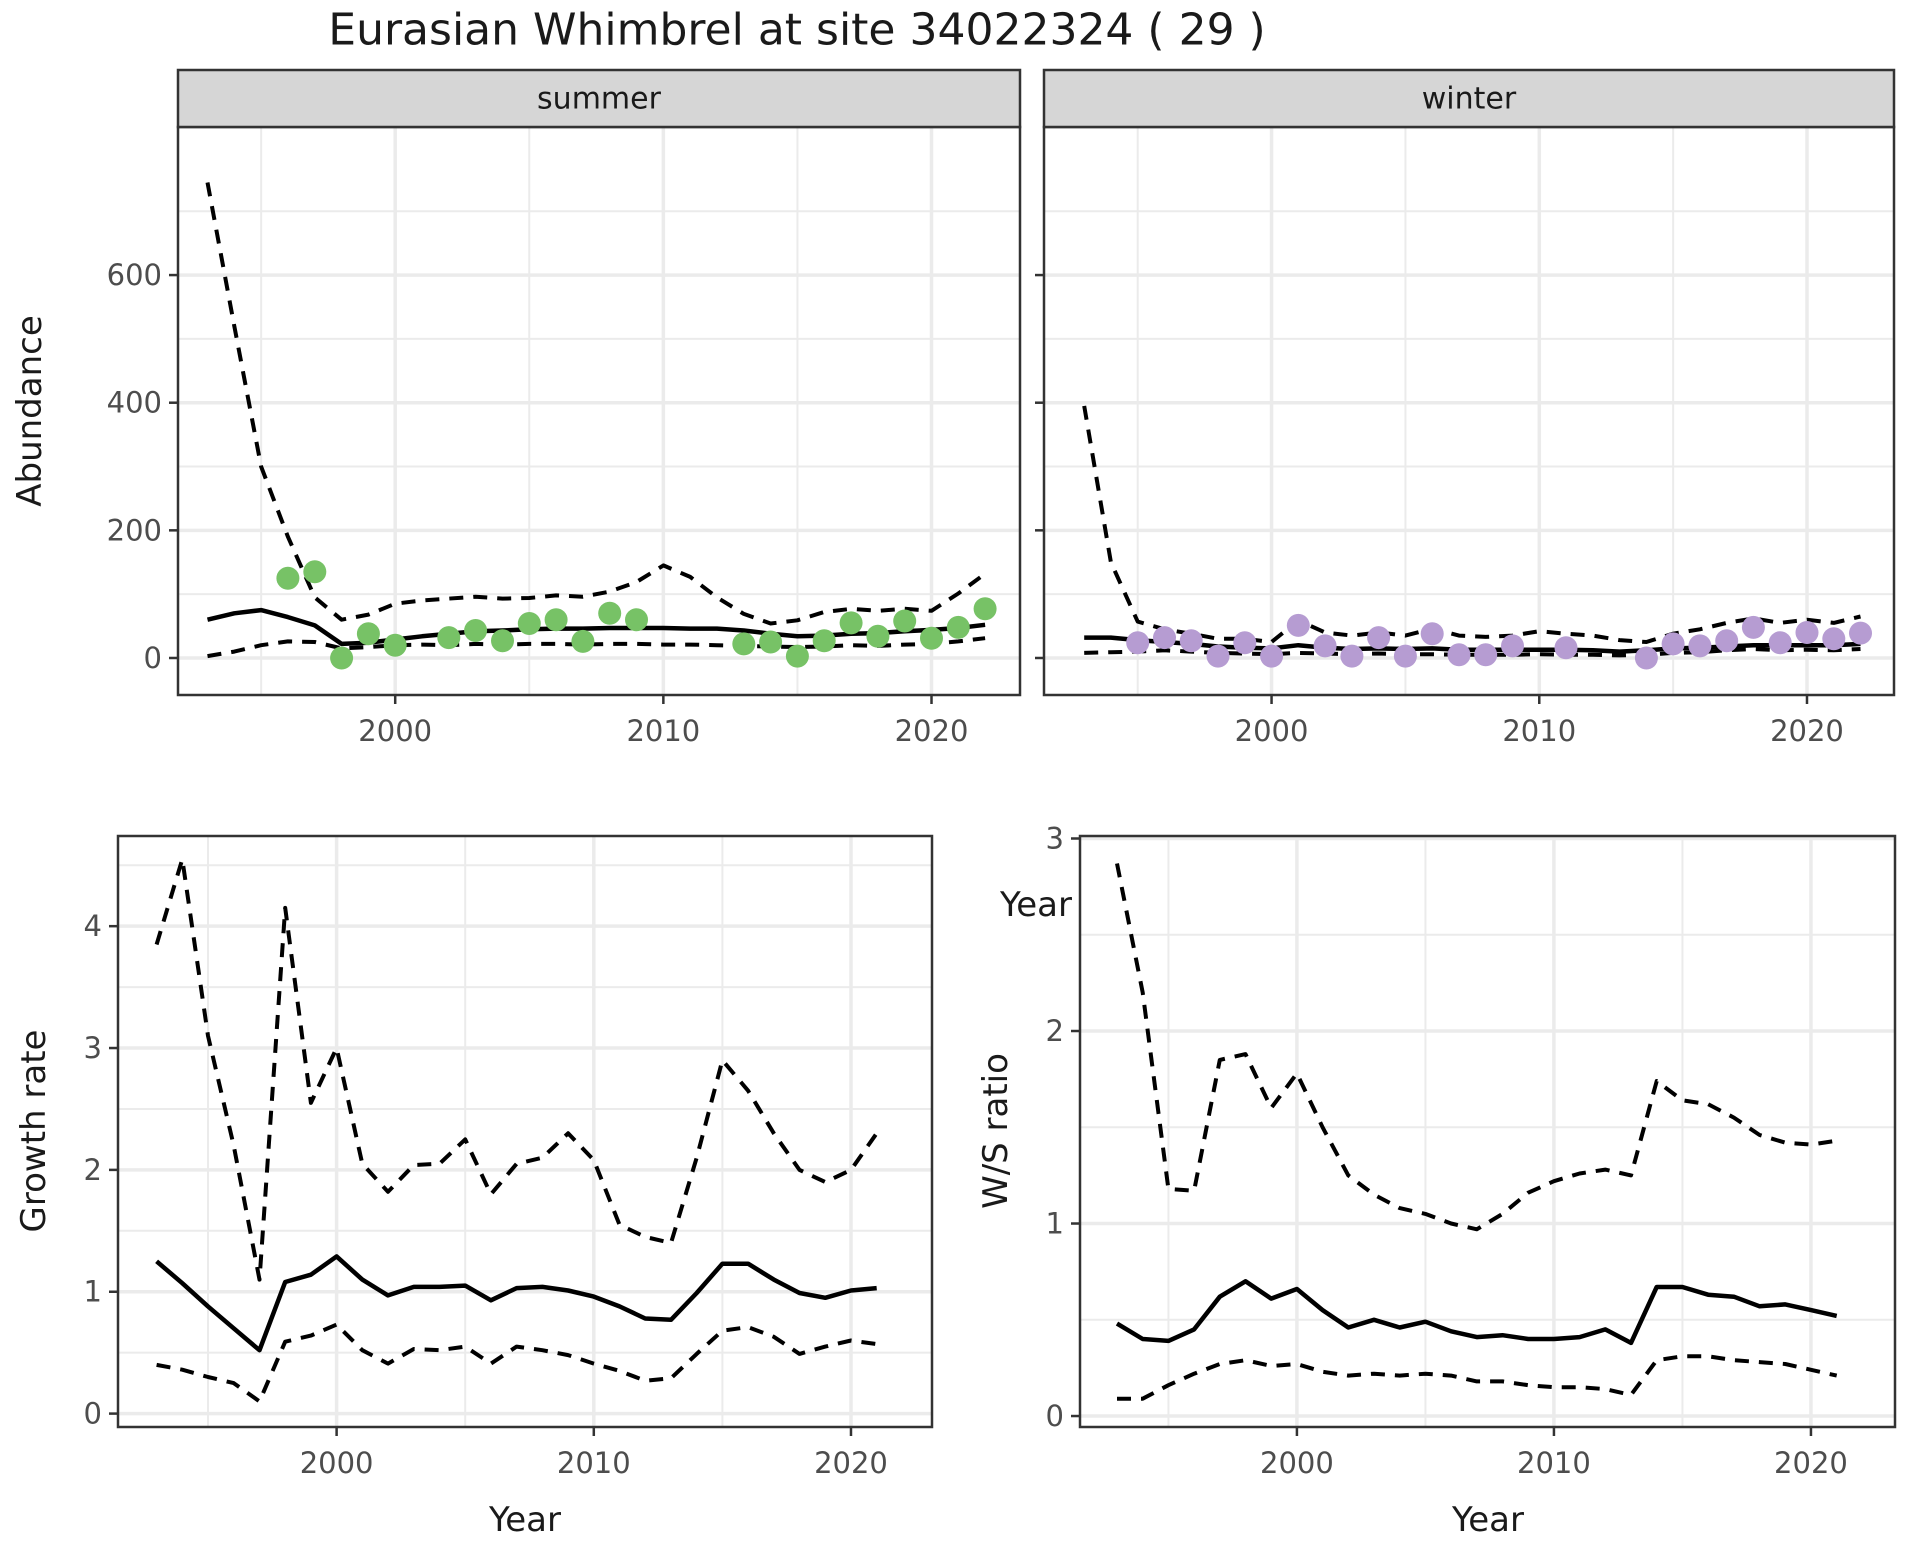 The width and height of the screenshot is (1920, 1560). I want to click on abundance_summer-upper_ci-line, so click(596, 404).